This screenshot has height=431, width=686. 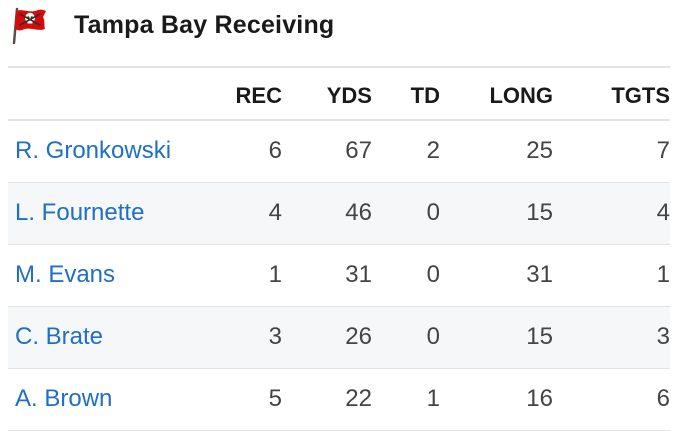 I want to click on column-header-yds: YDS, so click(x=349, y=95).